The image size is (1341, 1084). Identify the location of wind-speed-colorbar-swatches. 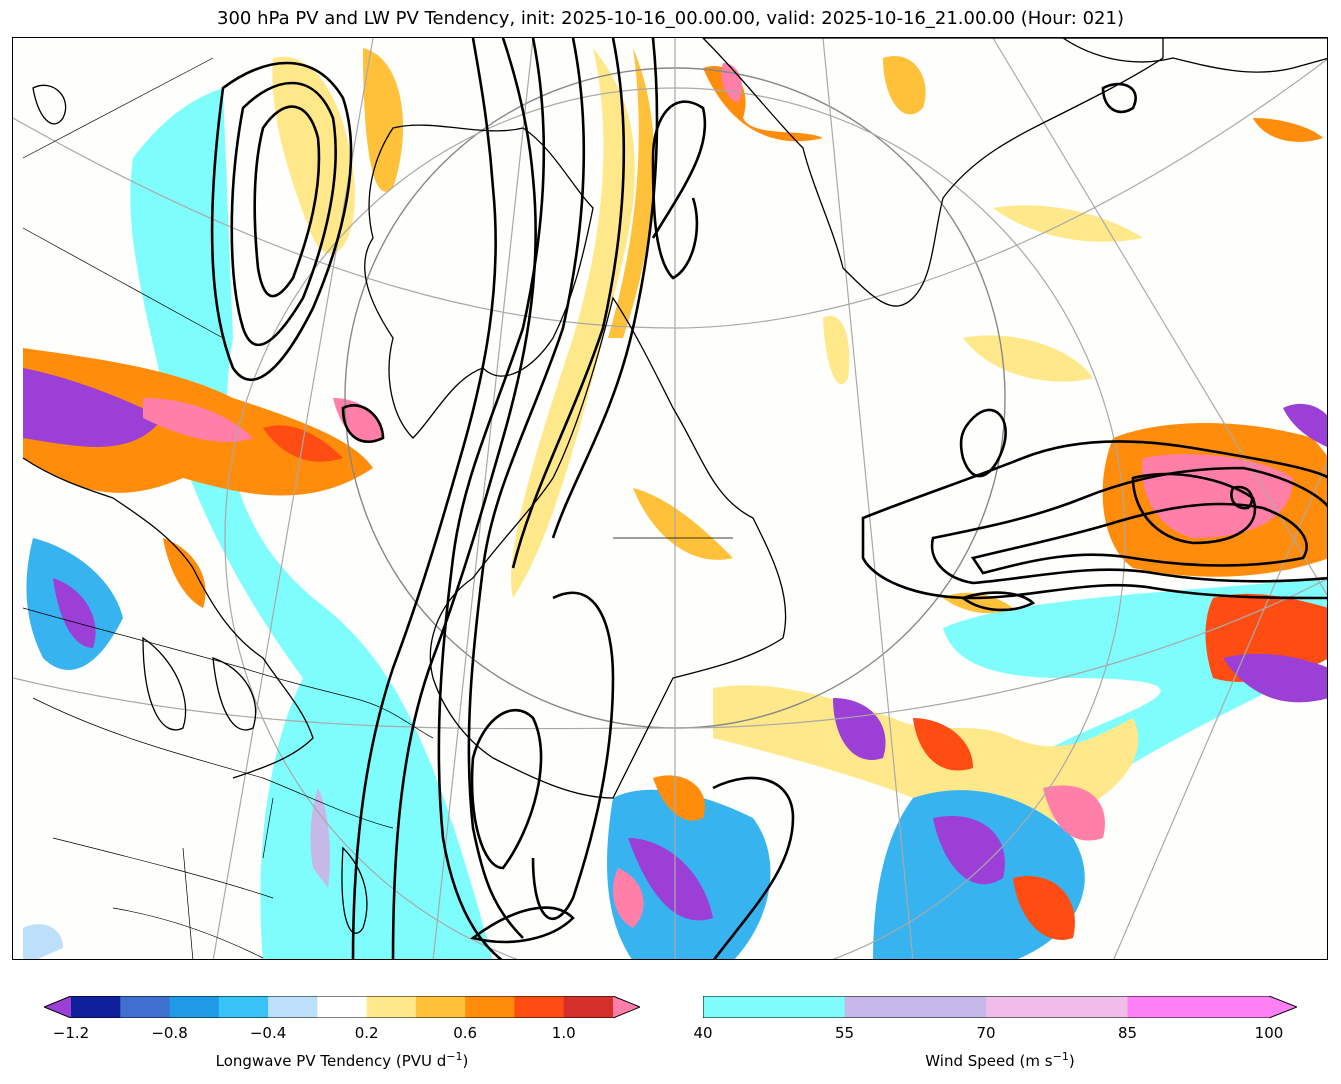
(1000, 1007).